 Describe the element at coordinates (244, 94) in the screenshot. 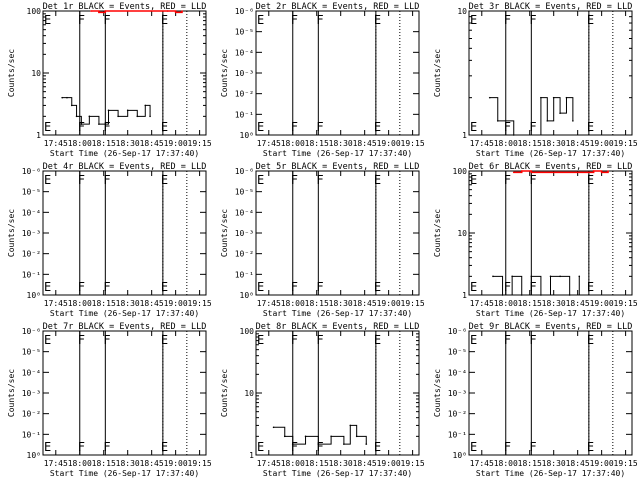

I see `y-tick-label: 10⁻²` at that location.